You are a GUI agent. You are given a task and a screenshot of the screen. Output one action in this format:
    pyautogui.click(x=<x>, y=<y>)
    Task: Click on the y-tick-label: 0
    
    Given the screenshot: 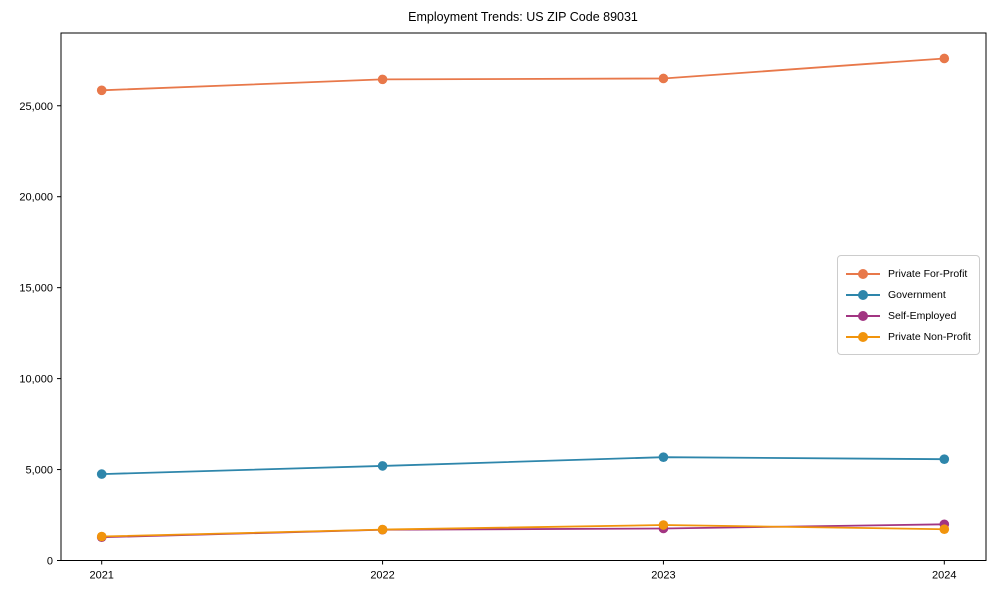 What is the action you would take?
    pyautogui.click(x=50, y=562)
    